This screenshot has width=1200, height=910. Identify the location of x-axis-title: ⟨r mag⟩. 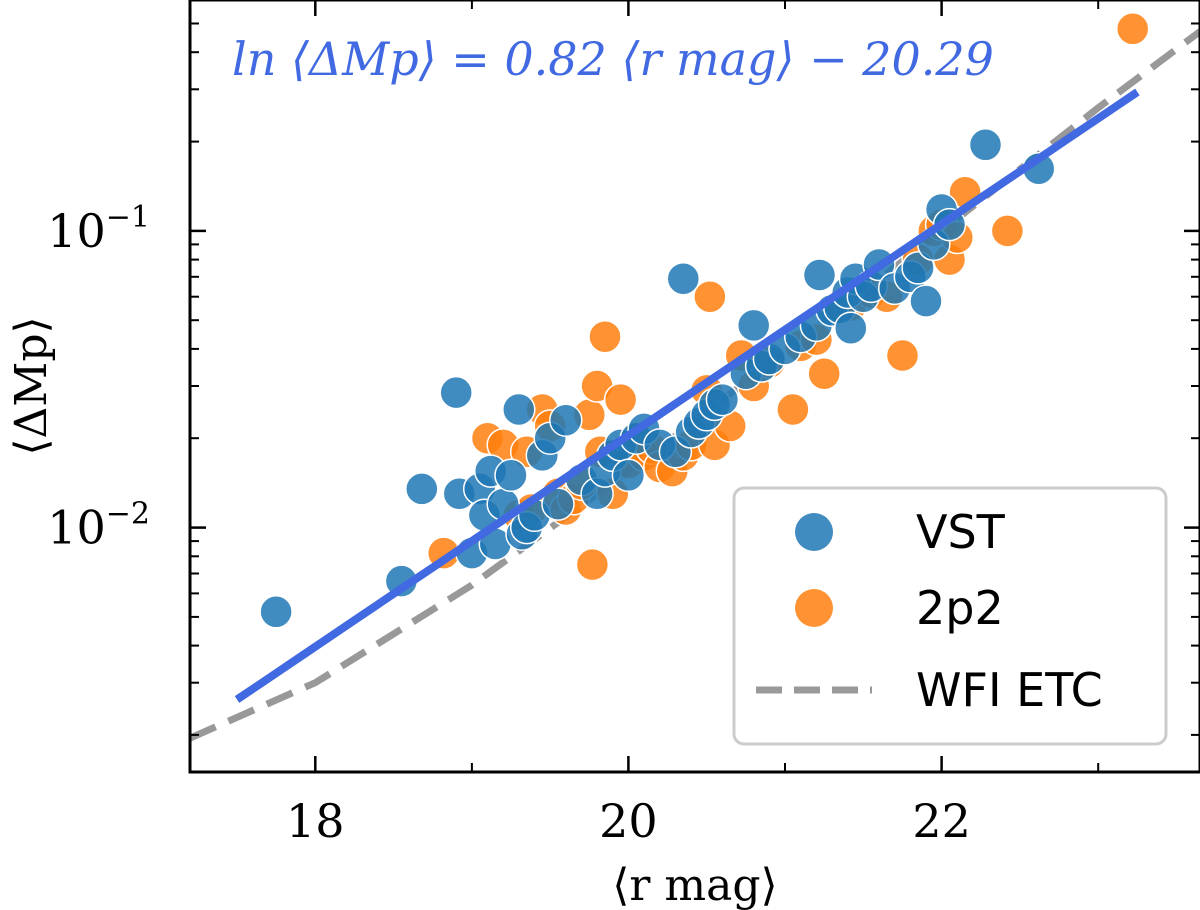
(694, 885).